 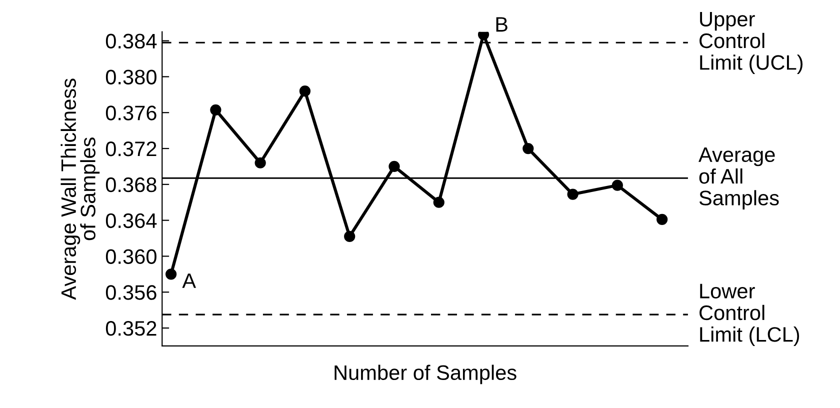 I want to click on y-tick-label: 0.384, so click(x=131, y=41).